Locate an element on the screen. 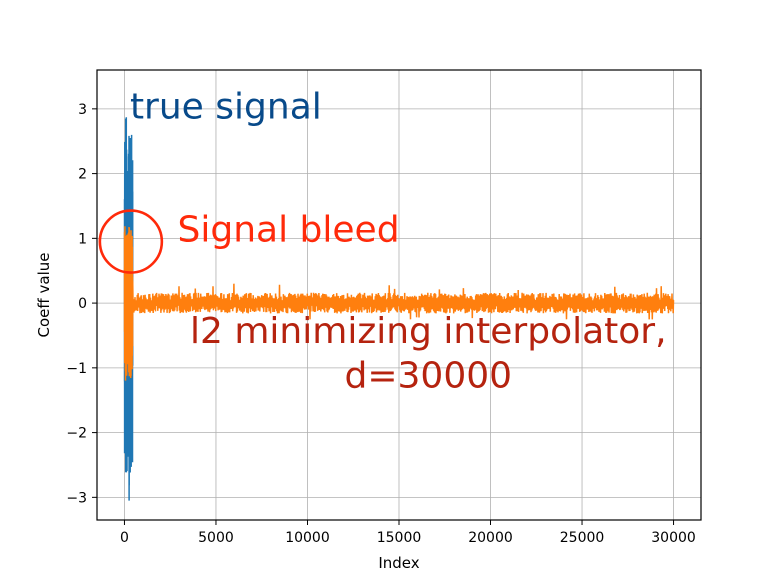 The height and width of the screenshot is (584, 779). y-axis-label: Coeff value is located at coordinates (44, 295).